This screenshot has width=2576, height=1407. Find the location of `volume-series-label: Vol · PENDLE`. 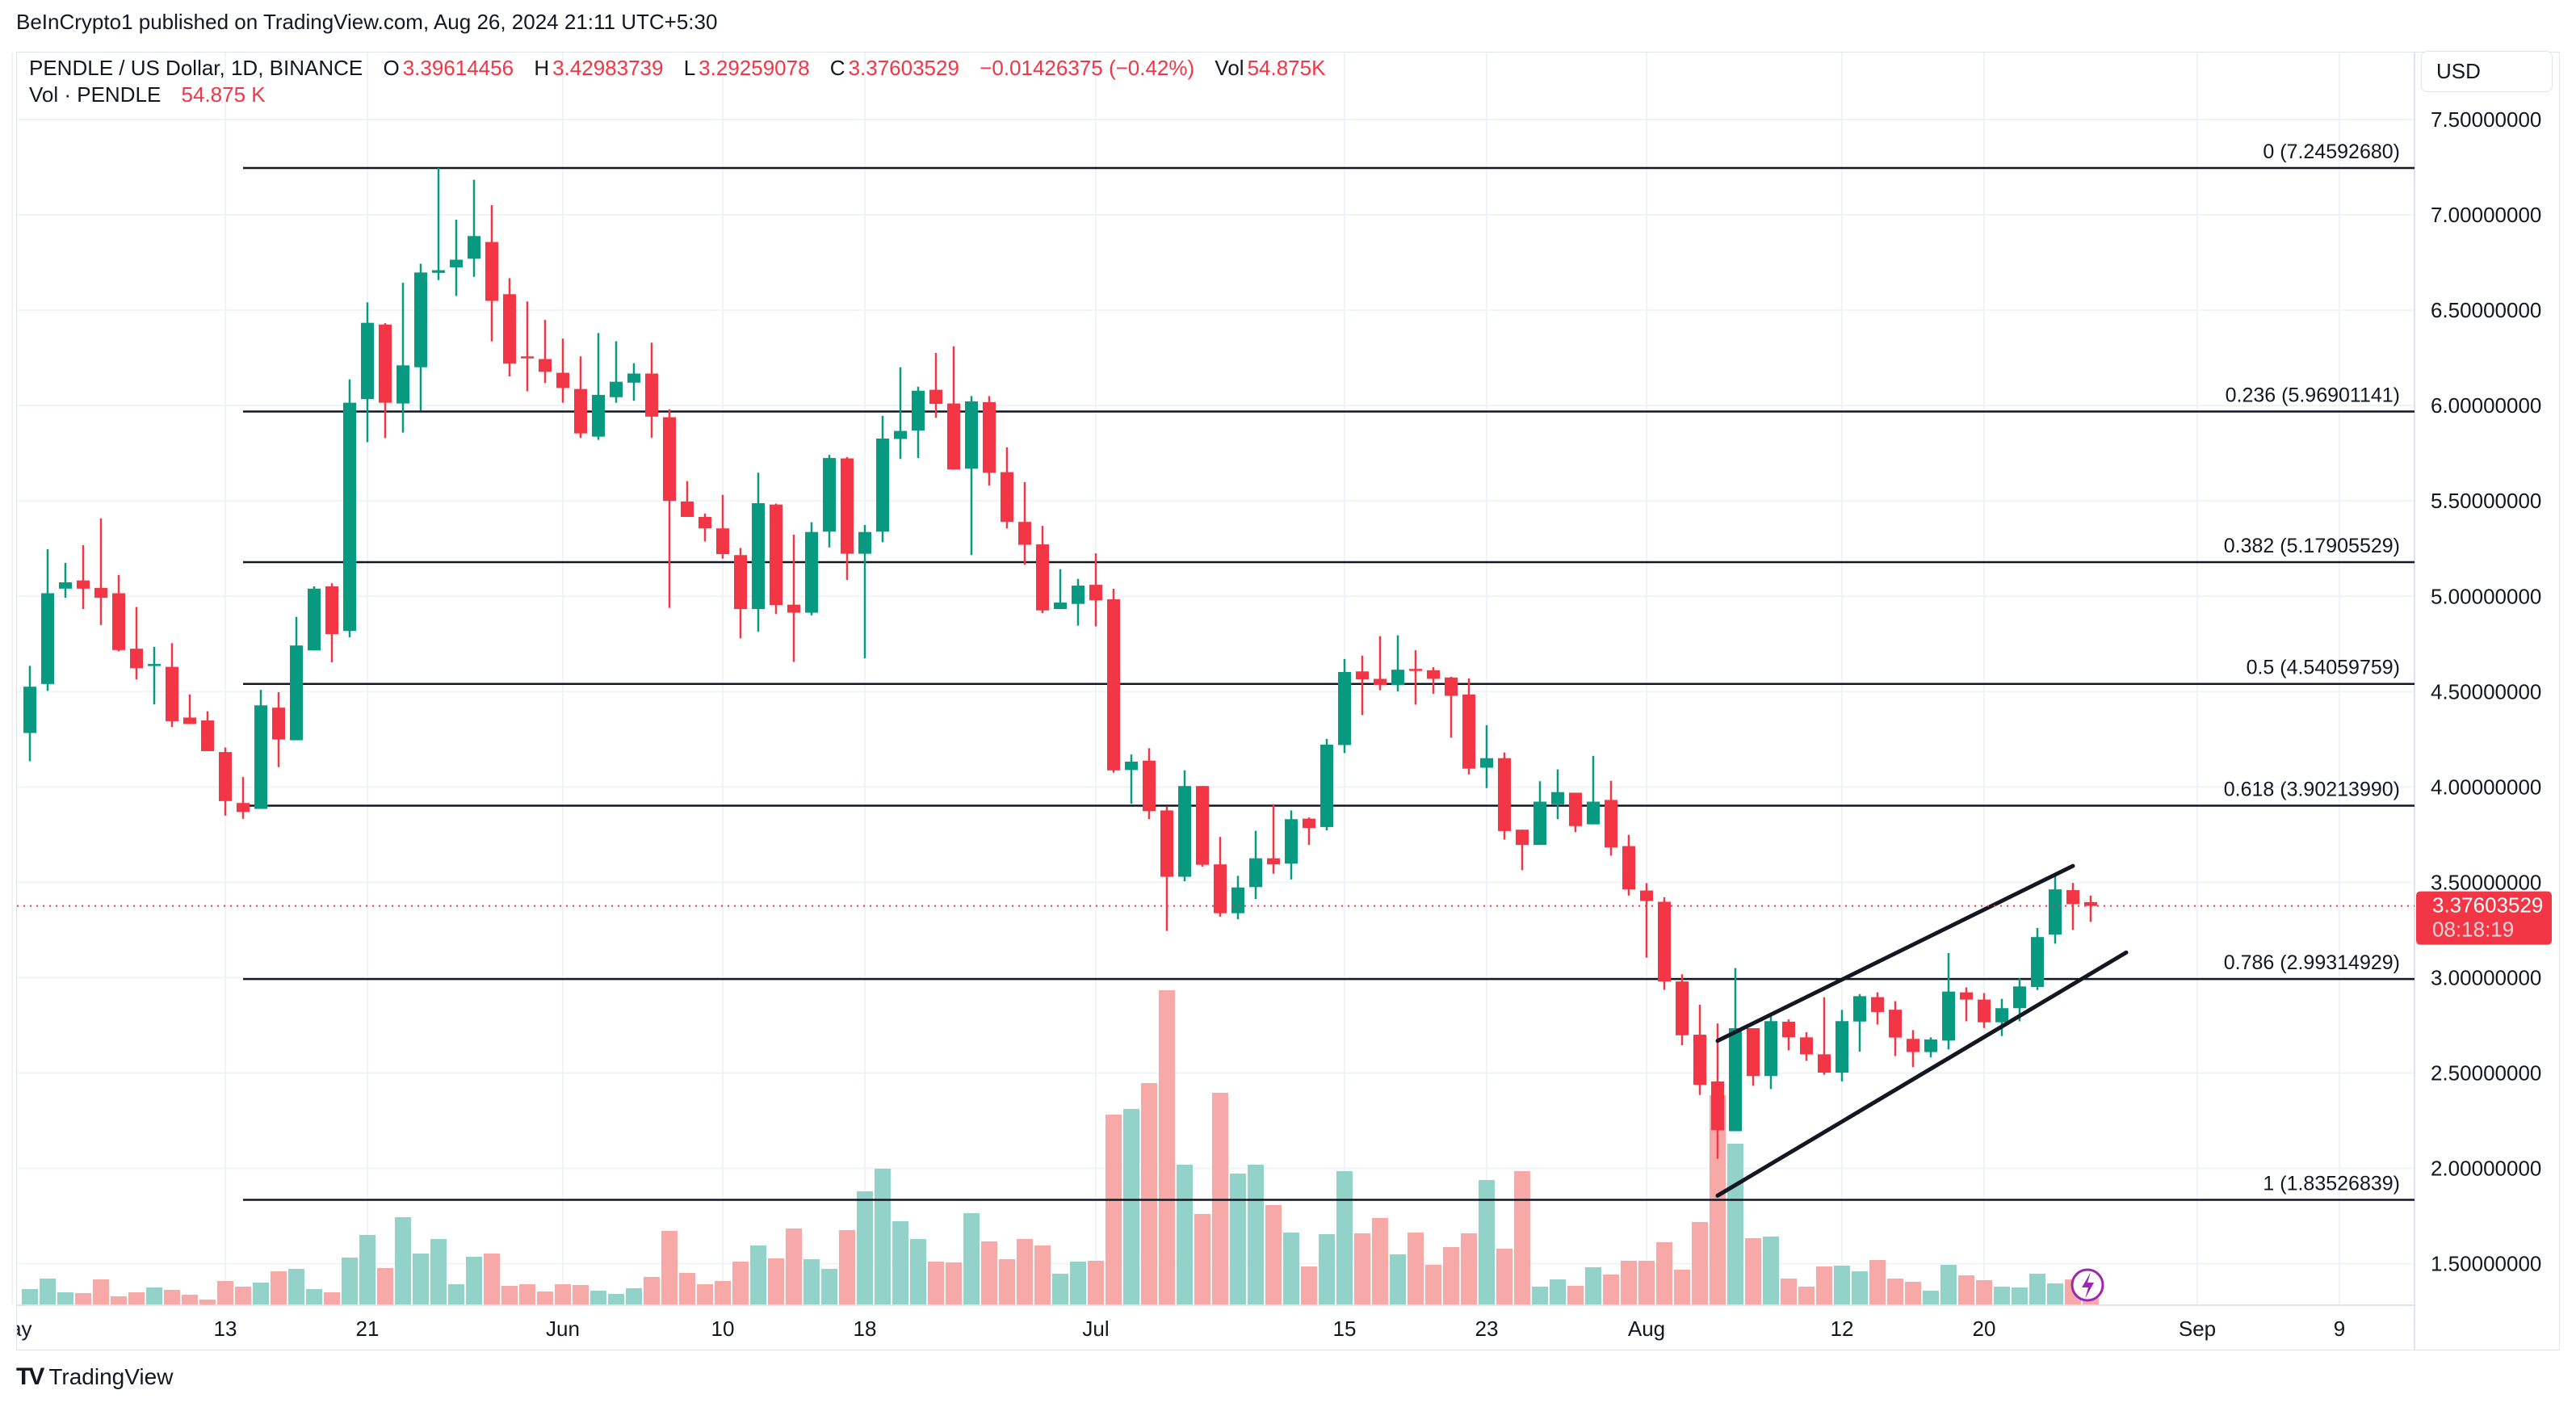

volume-series-label: Vol · PENDLE is located at coordinates (95, 94).